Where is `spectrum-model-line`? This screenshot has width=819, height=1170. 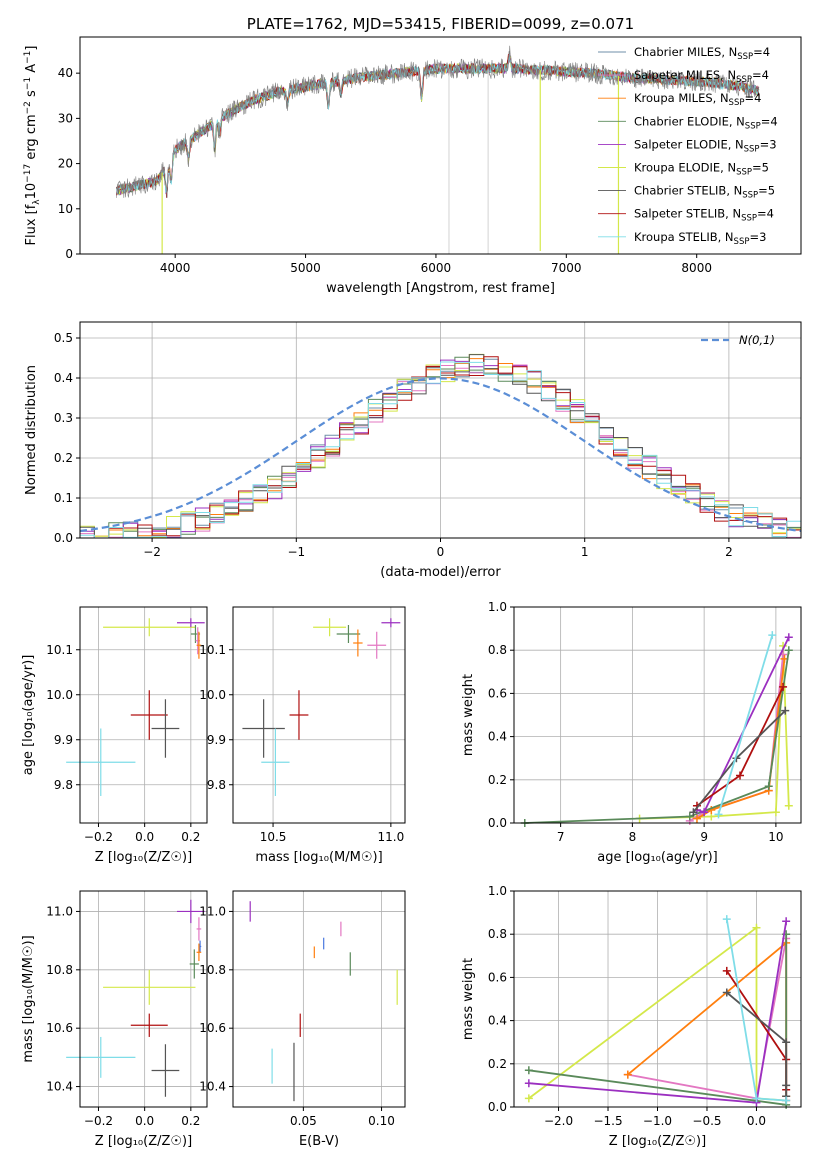 spectrum-model-line is located at coordinates (438, 124).